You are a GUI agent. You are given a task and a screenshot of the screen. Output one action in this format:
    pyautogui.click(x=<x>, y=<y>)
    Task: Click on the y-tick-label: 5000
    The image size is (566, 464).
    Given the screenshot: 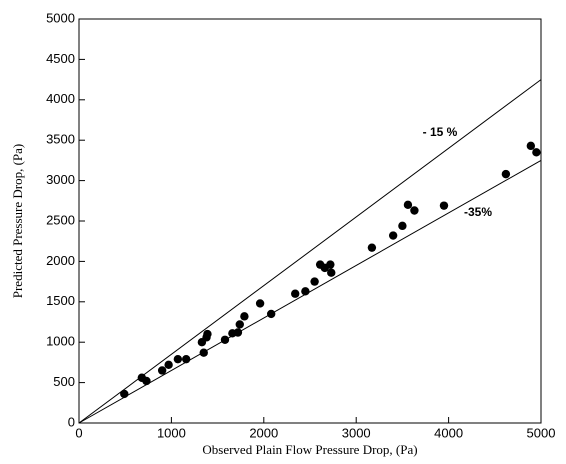 What is the action you would take?
    pyautogui.click(x=60, y=17)
    